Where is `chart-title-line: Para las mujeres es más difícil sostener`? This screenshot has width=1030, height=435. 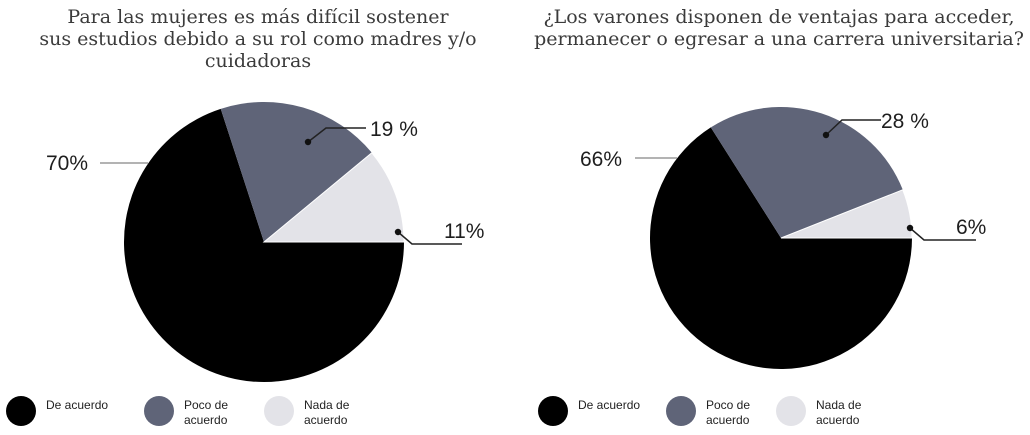
chart-title-line: Para las mujeres es más difícil sostener is located at coordinates (258, 17).